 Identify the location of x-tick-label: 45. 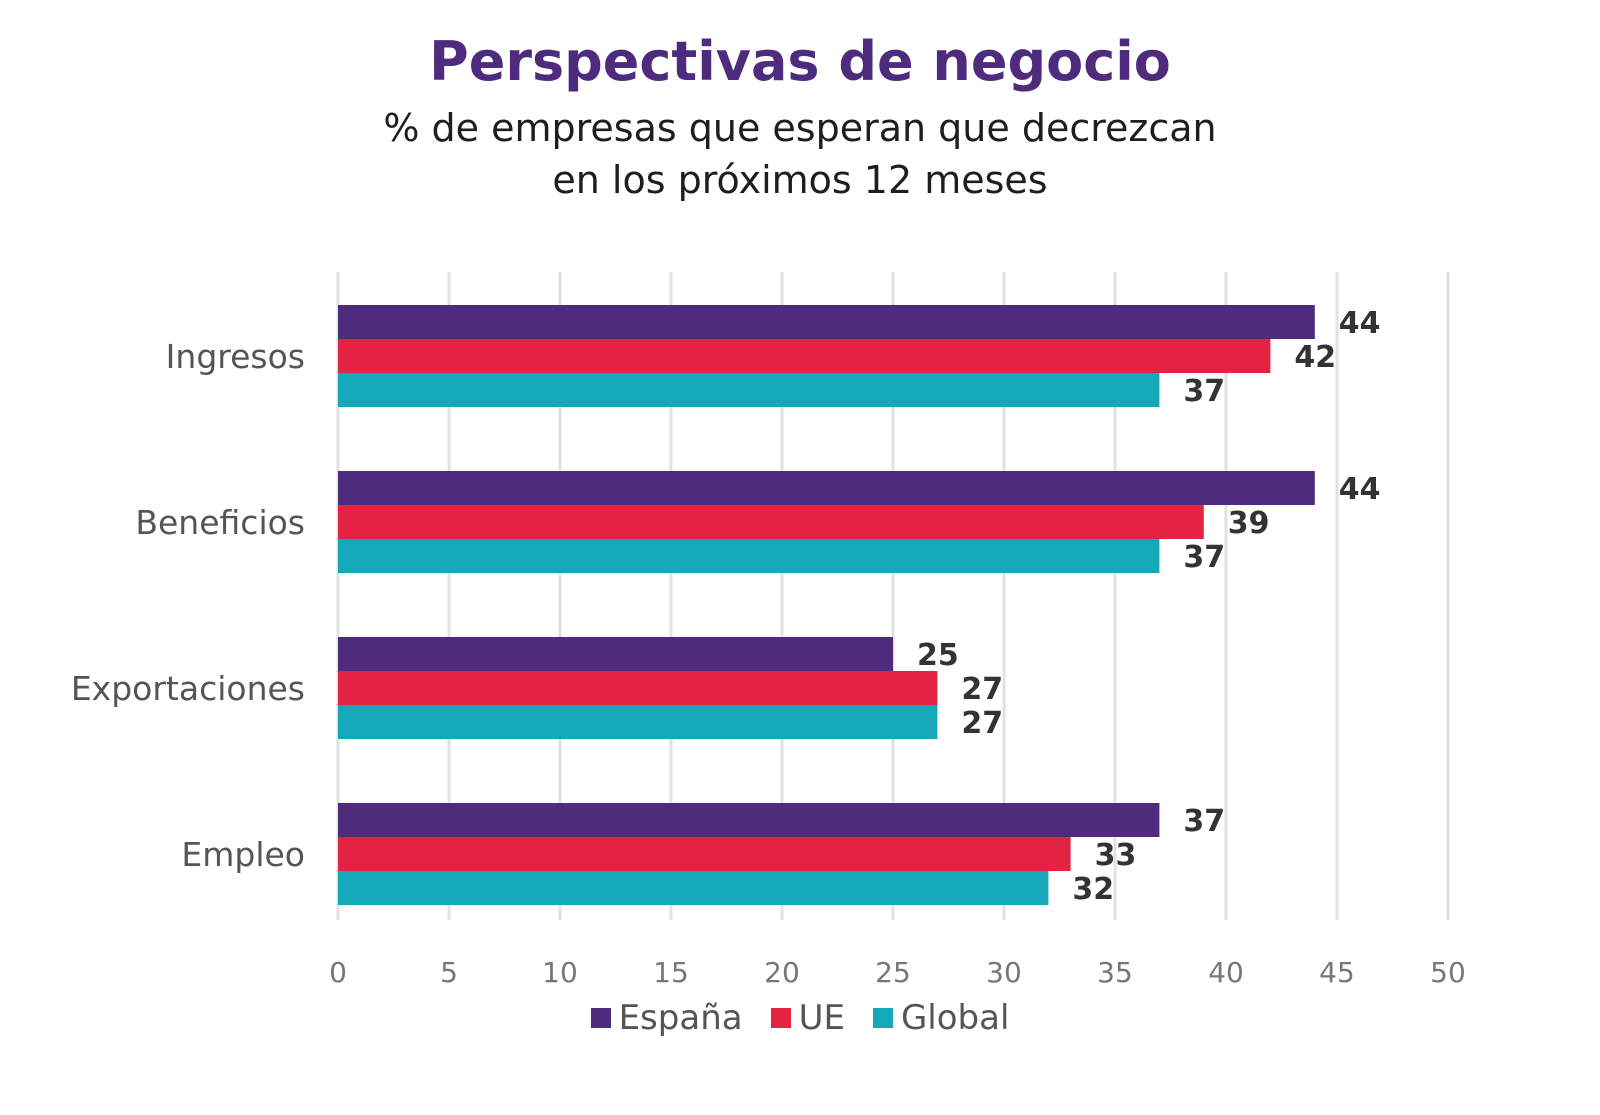
(1337, 972).